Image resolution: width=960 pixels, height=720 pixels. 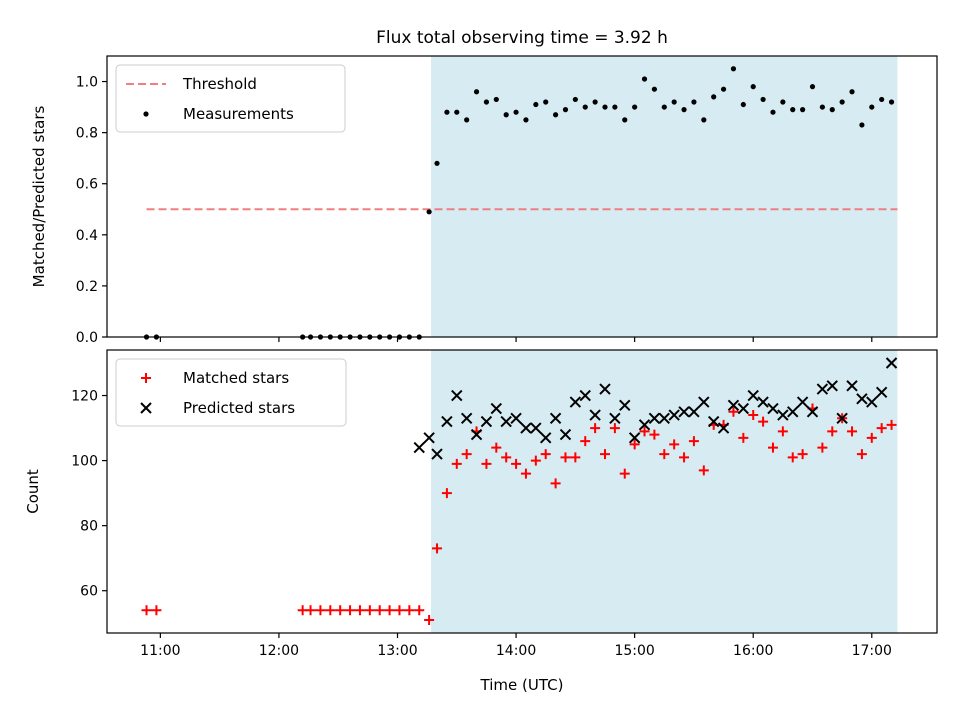 I want to click on x-tick-label: 13:00, so click(x=397, y=651).